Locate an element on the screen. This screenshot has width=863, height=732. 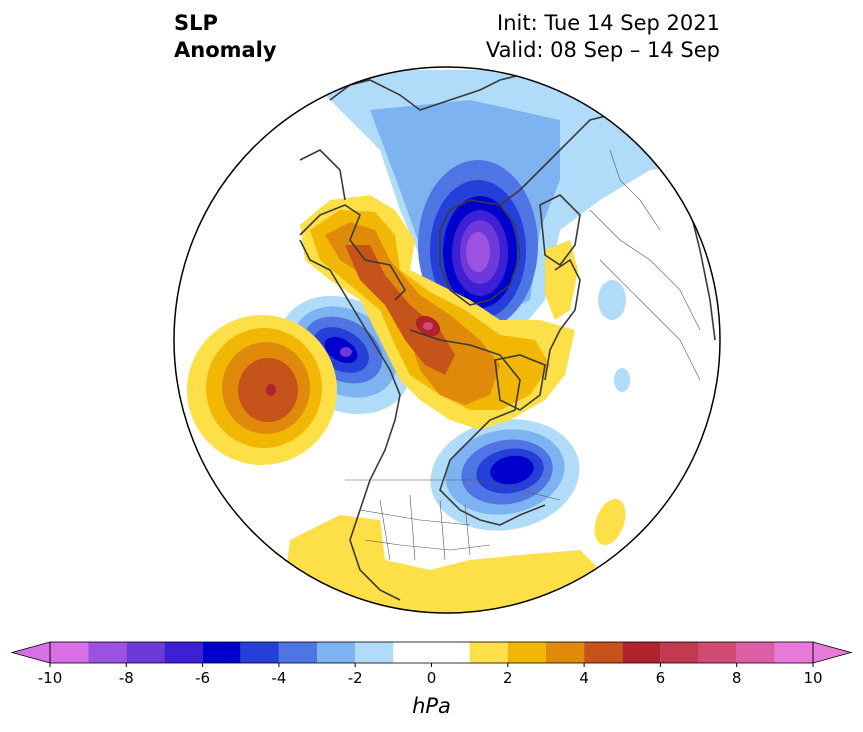
colorbar-tick-label: 2 is located at coordinates (508, 678).